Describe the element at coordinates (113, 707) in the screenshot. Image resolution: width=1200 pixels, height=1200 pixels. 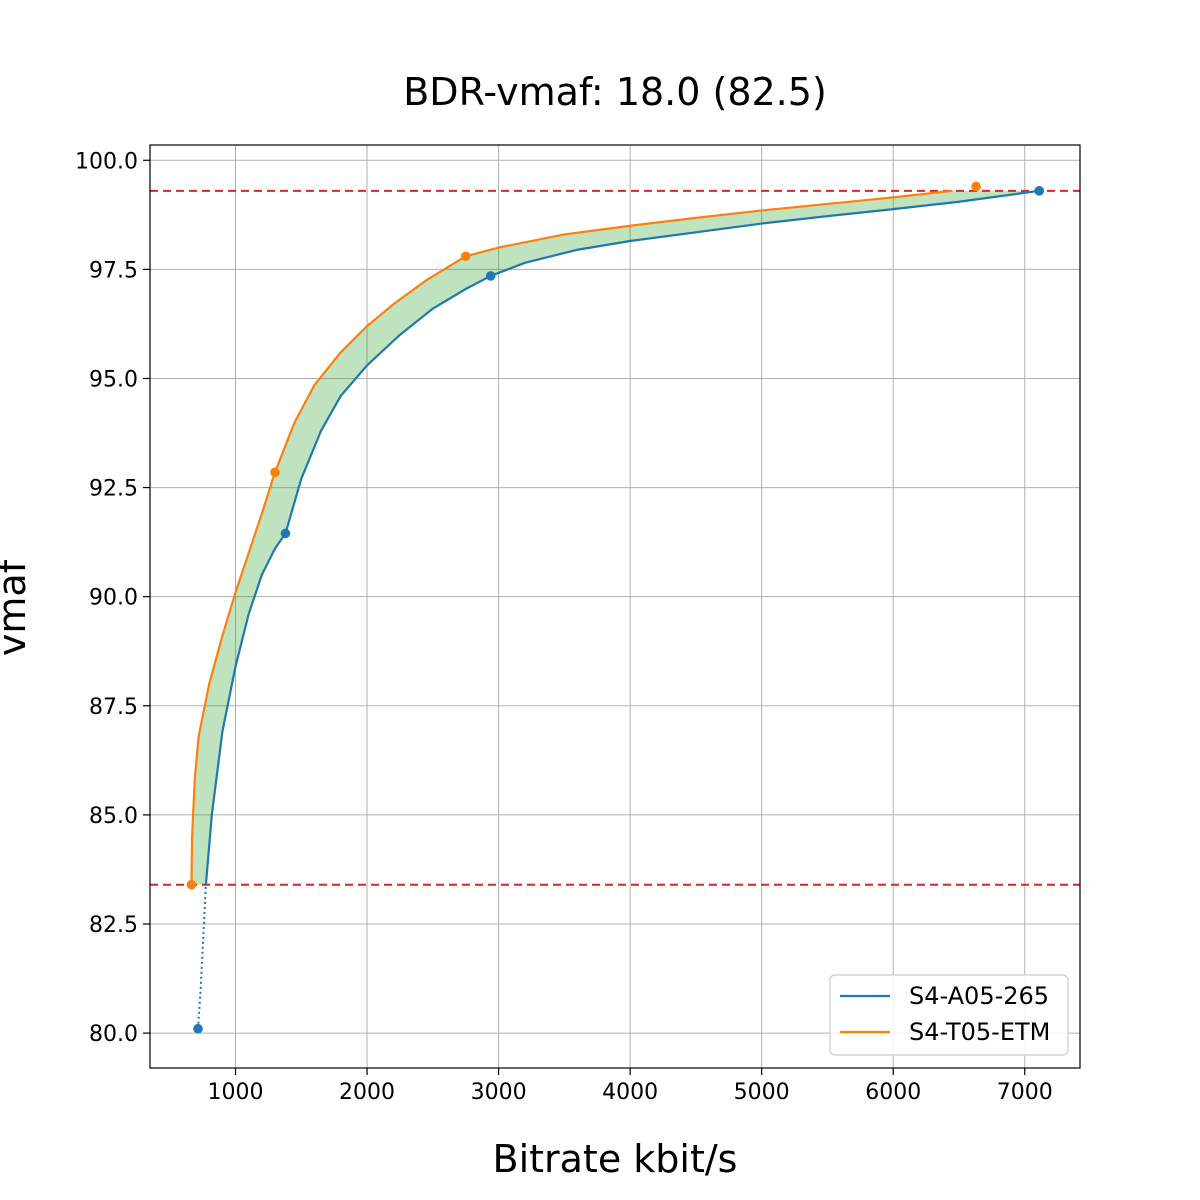
I see `y-tick-label: 87.5` at that location.